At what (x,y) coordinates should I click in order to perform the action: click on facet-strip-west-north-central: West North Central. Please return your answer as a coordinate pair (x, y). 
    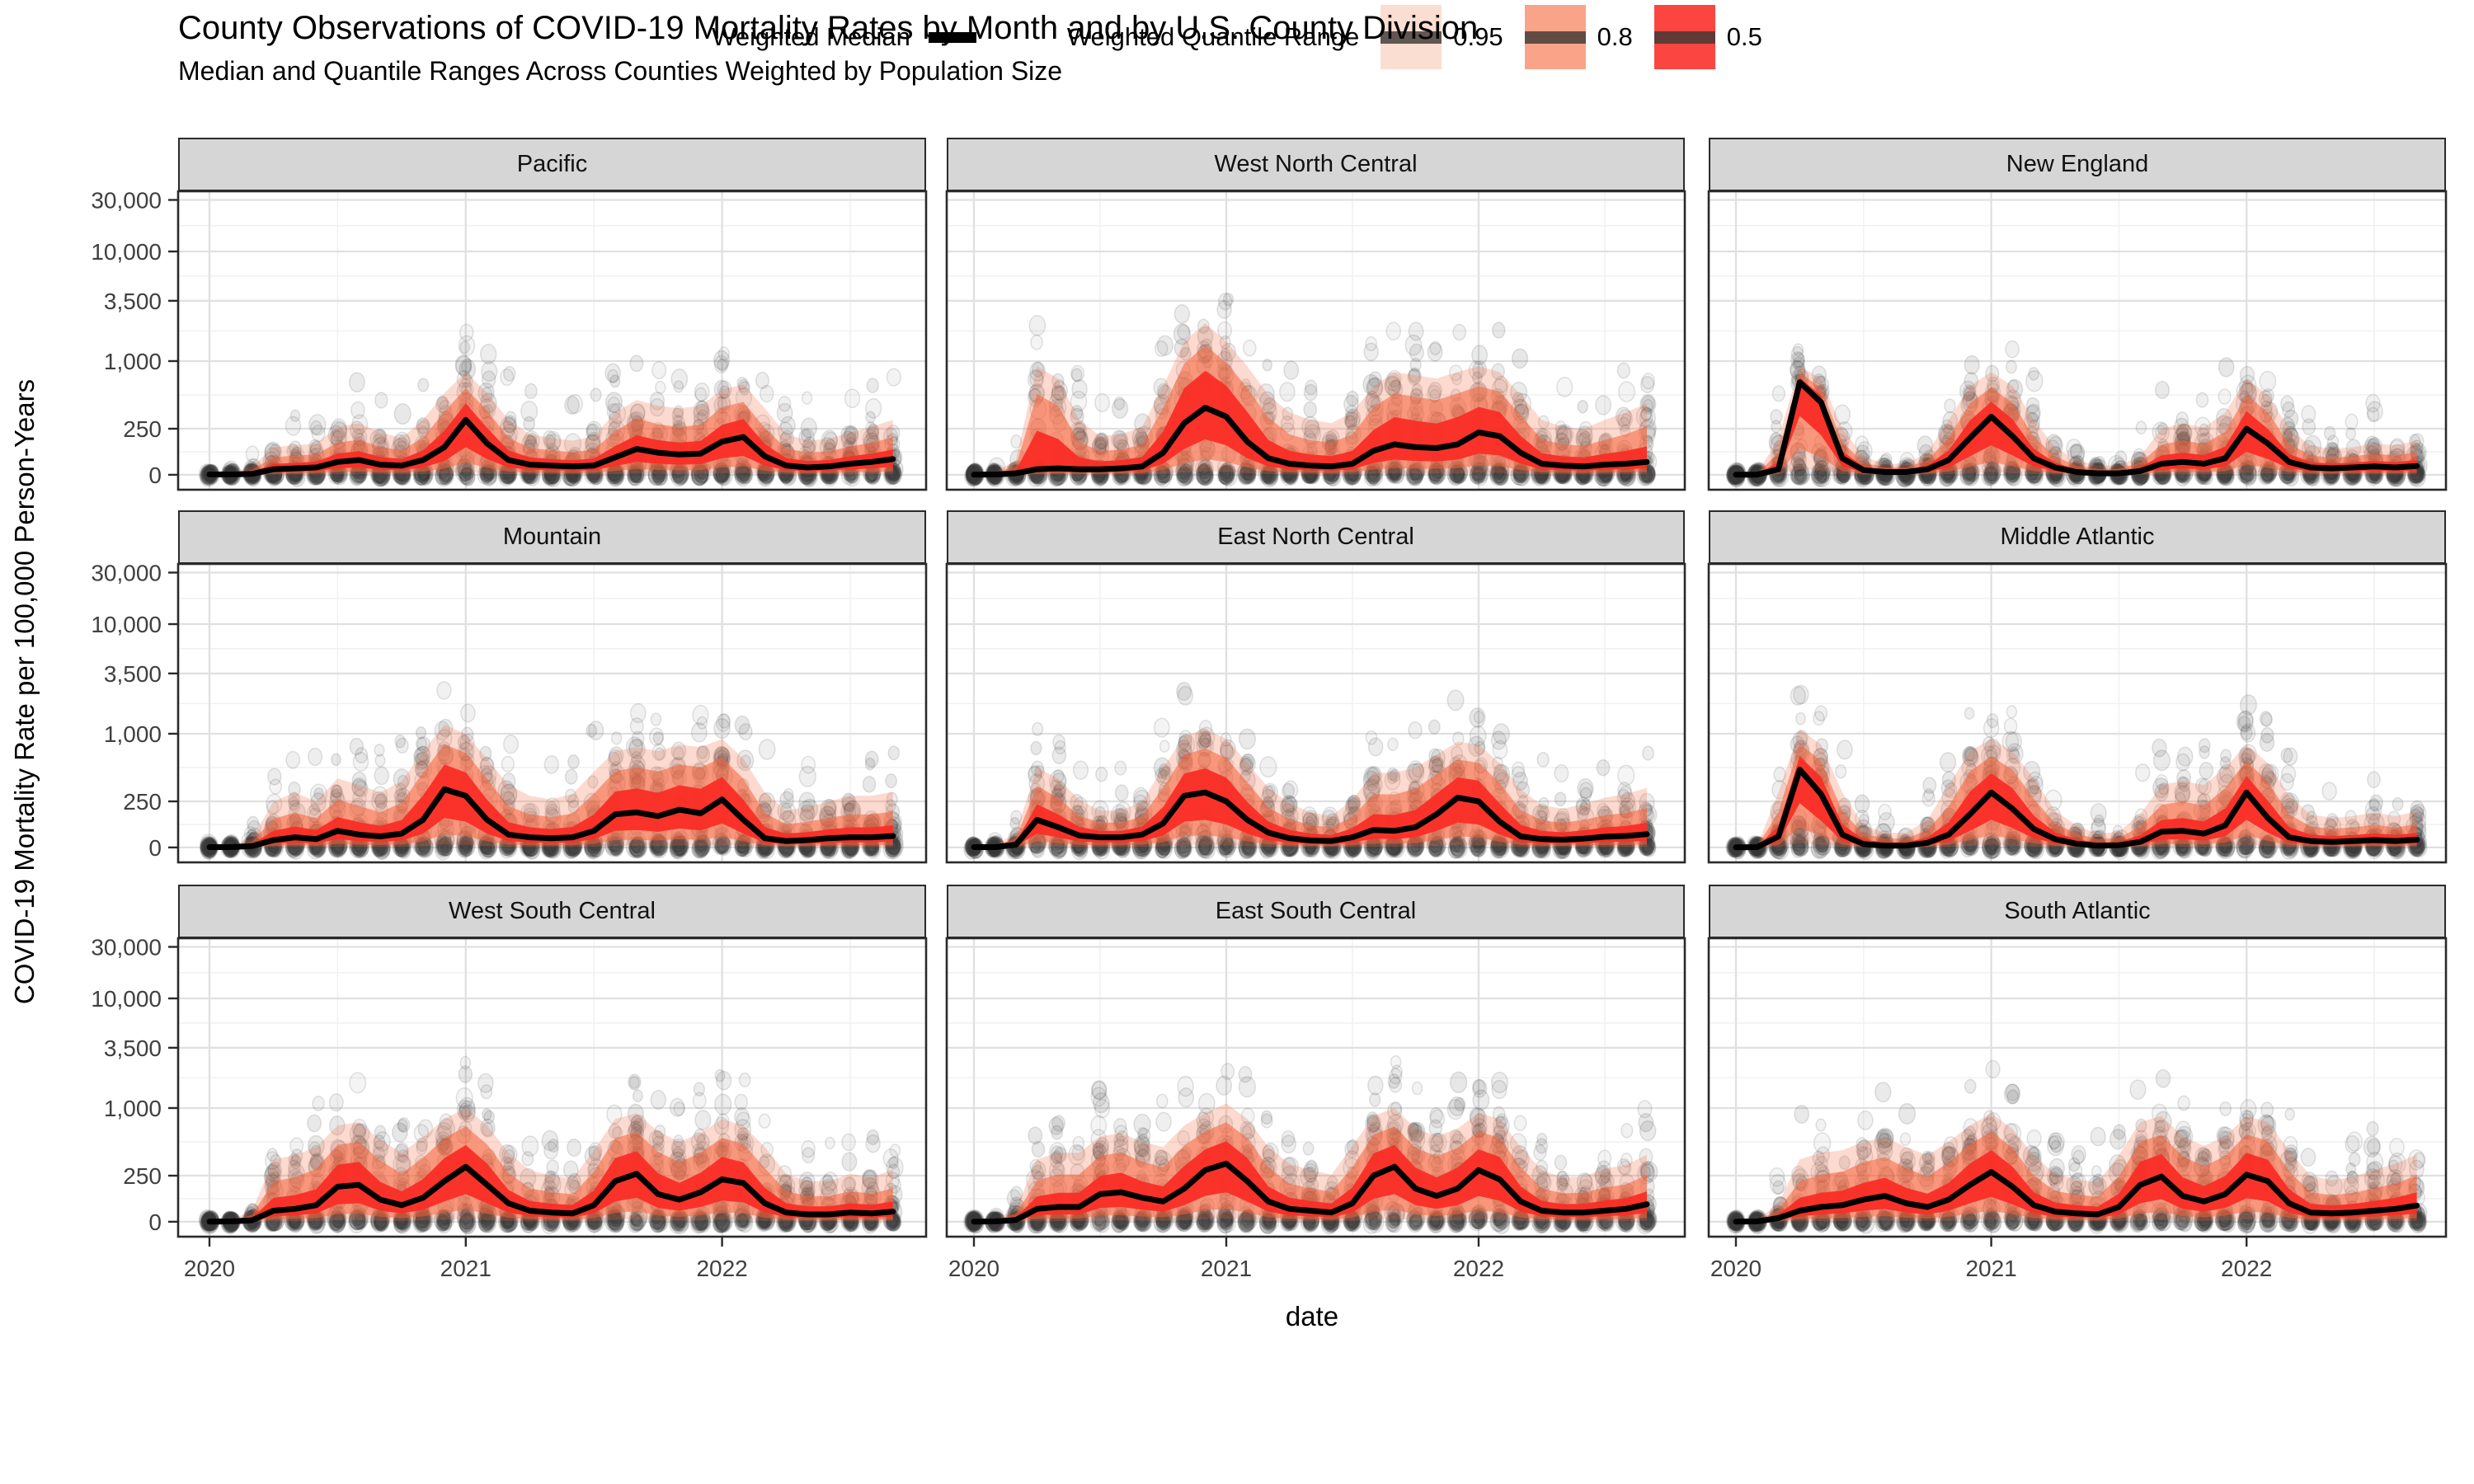
    Looking at the image, I should click on (1316, 164).